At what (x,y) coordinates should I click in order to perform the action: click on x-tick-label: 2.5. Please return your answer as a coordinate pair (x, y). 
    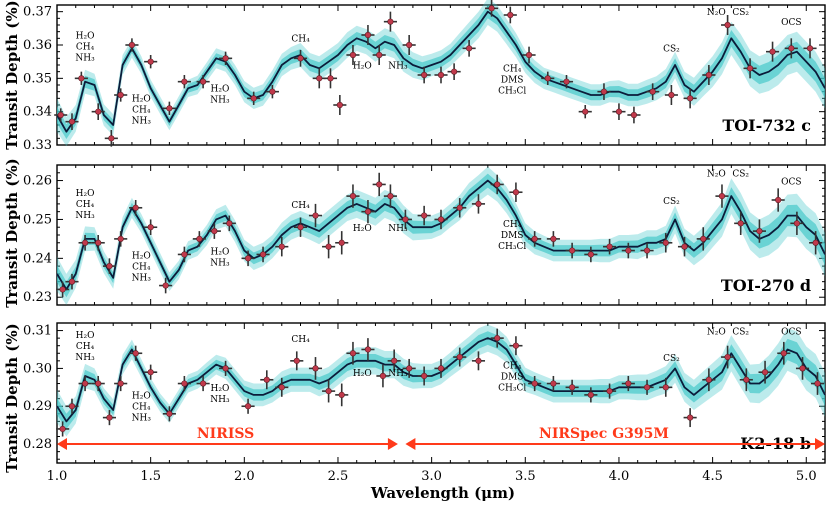
    Looking at the image, I should click on (338, 476).